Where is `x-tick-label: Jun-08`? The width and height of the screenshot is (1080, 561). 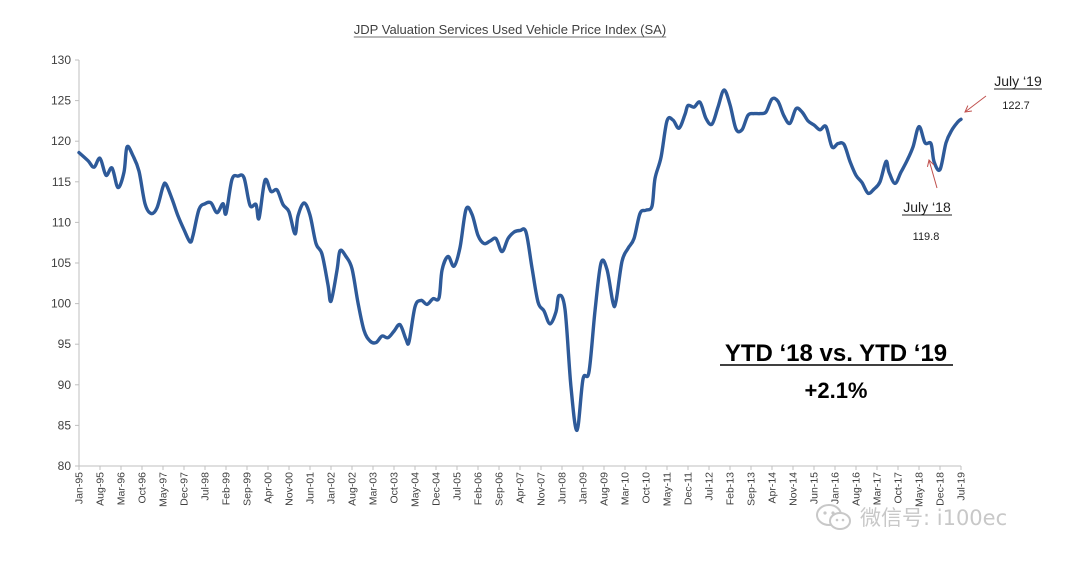 x-tick-label: Jun-08 is located at coordinates (563, 488).